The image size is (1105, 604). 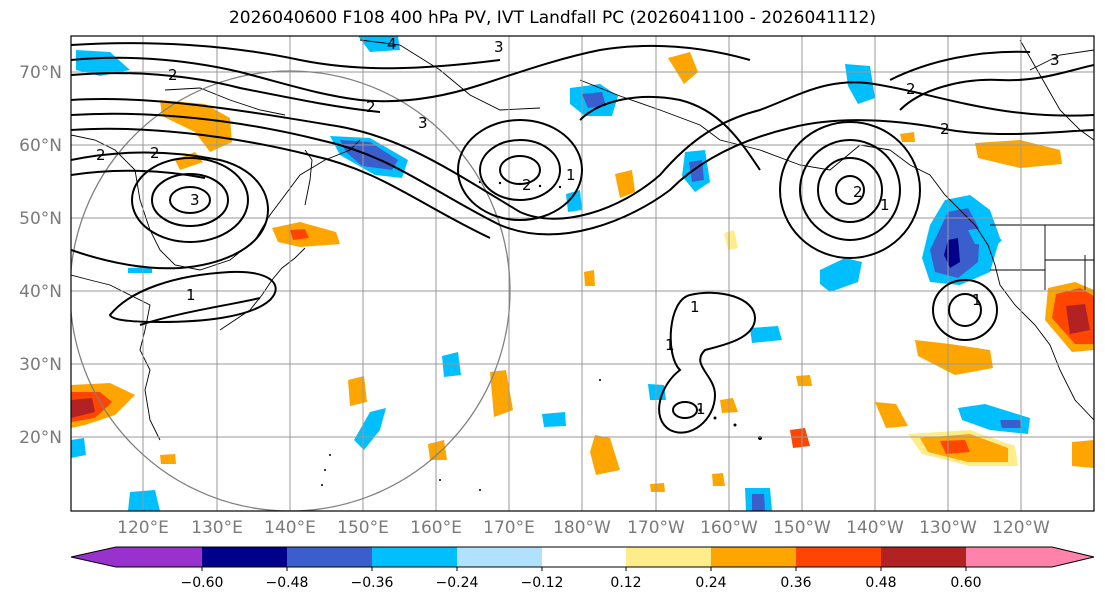 What do you see at coordinates (891, 415) in the screenshot?
I see `pos-shading-c4` at bounding box center [891, 415].